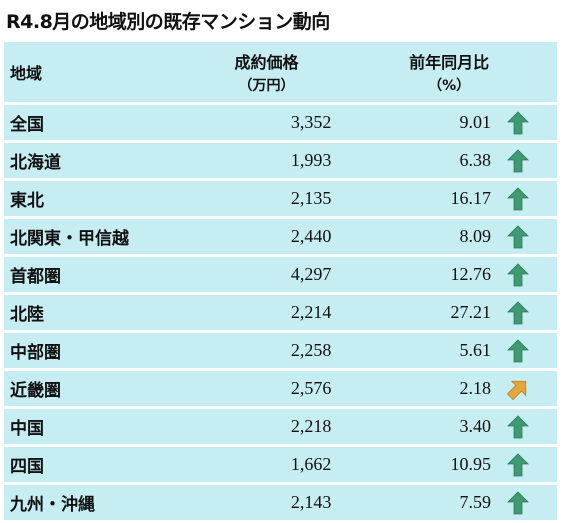 The width and height of the screenshot is (563, 523). What do you see at coordinates (422, 350) in the screenshot?
I see `yoy-cell: 5.61` at bounding box center [422, 350].